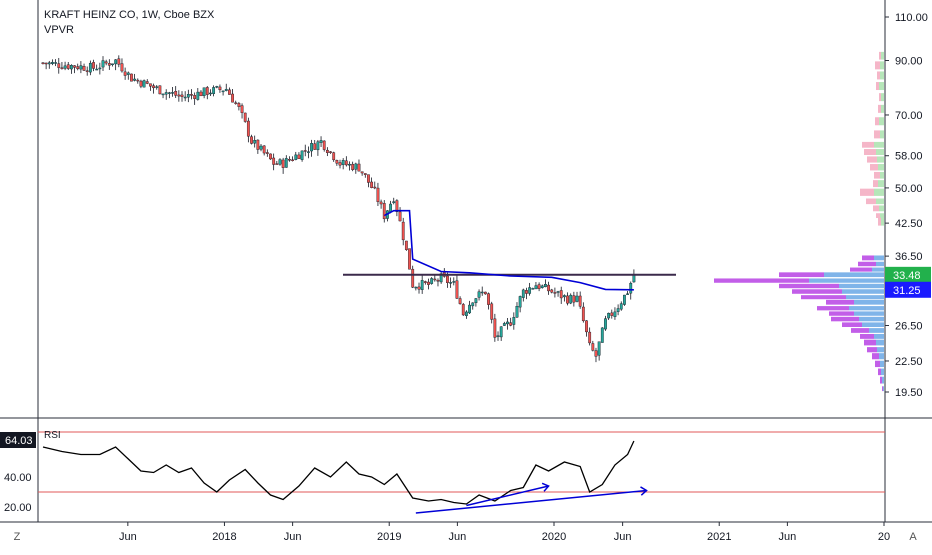 The height and width of the screenshot is (555, 932). I want to click on indicator-label: VPVR, so click(59, 30).